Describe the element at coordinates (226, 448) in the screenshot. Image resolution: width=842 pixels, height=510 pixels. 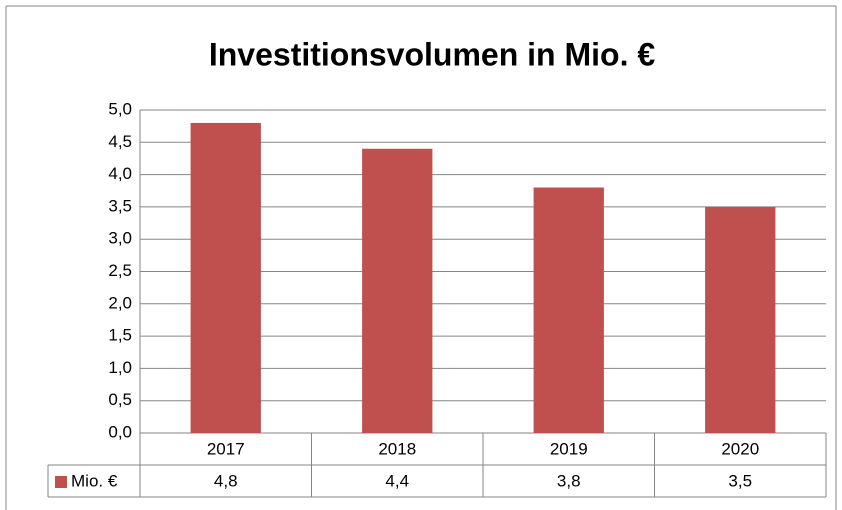
I see `x-tick-label: 2017` at that location.